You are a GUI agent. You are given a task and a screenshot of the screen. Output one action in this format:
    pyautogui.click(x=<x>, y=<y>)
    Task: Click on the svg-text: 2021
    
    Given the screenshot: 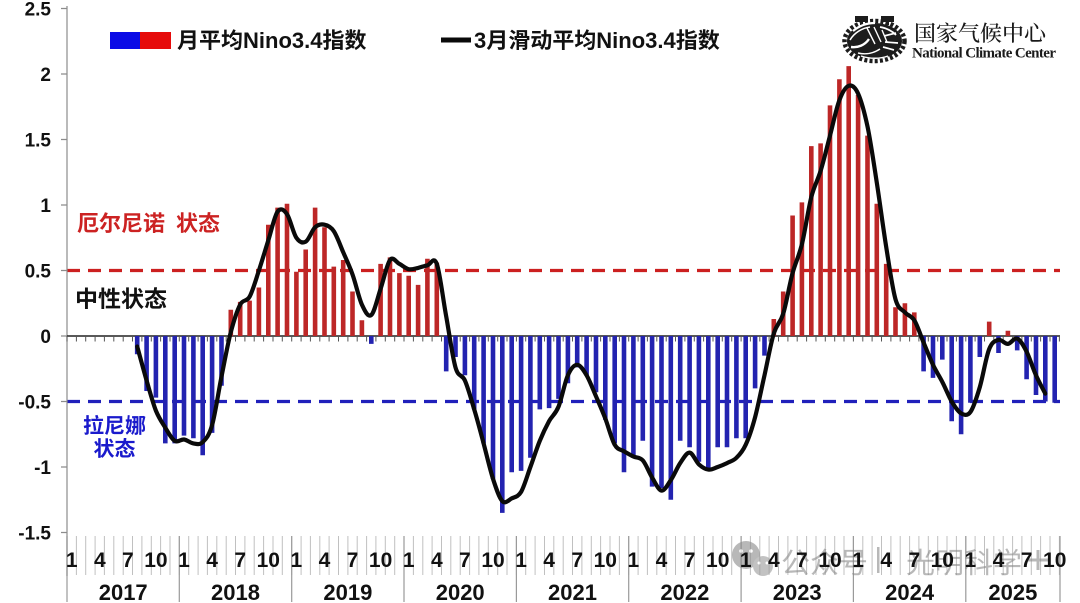 What is the action you would take?
    pyautogui.click(x=572, y=591)
    